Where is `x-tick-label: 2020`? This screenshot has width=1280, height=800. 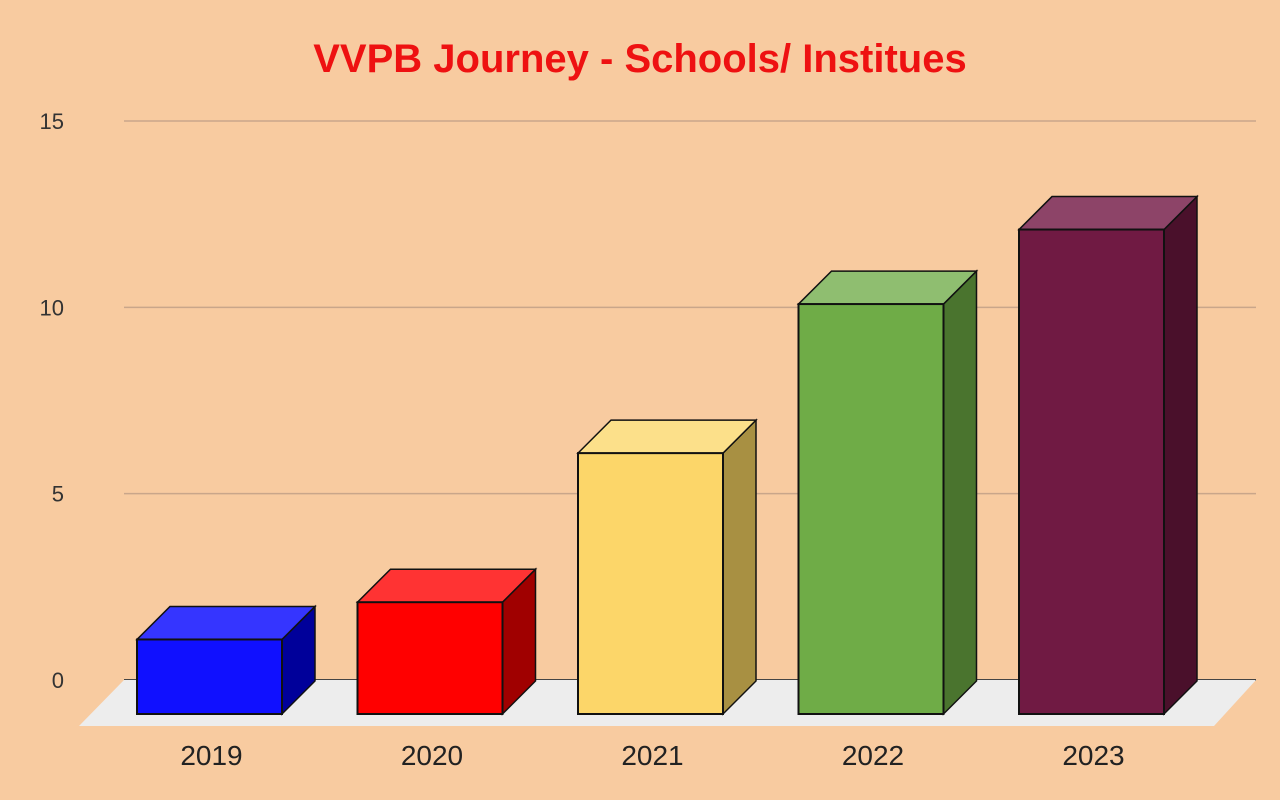
x-tick-label: 2020 is located at coordinates (432, 755).